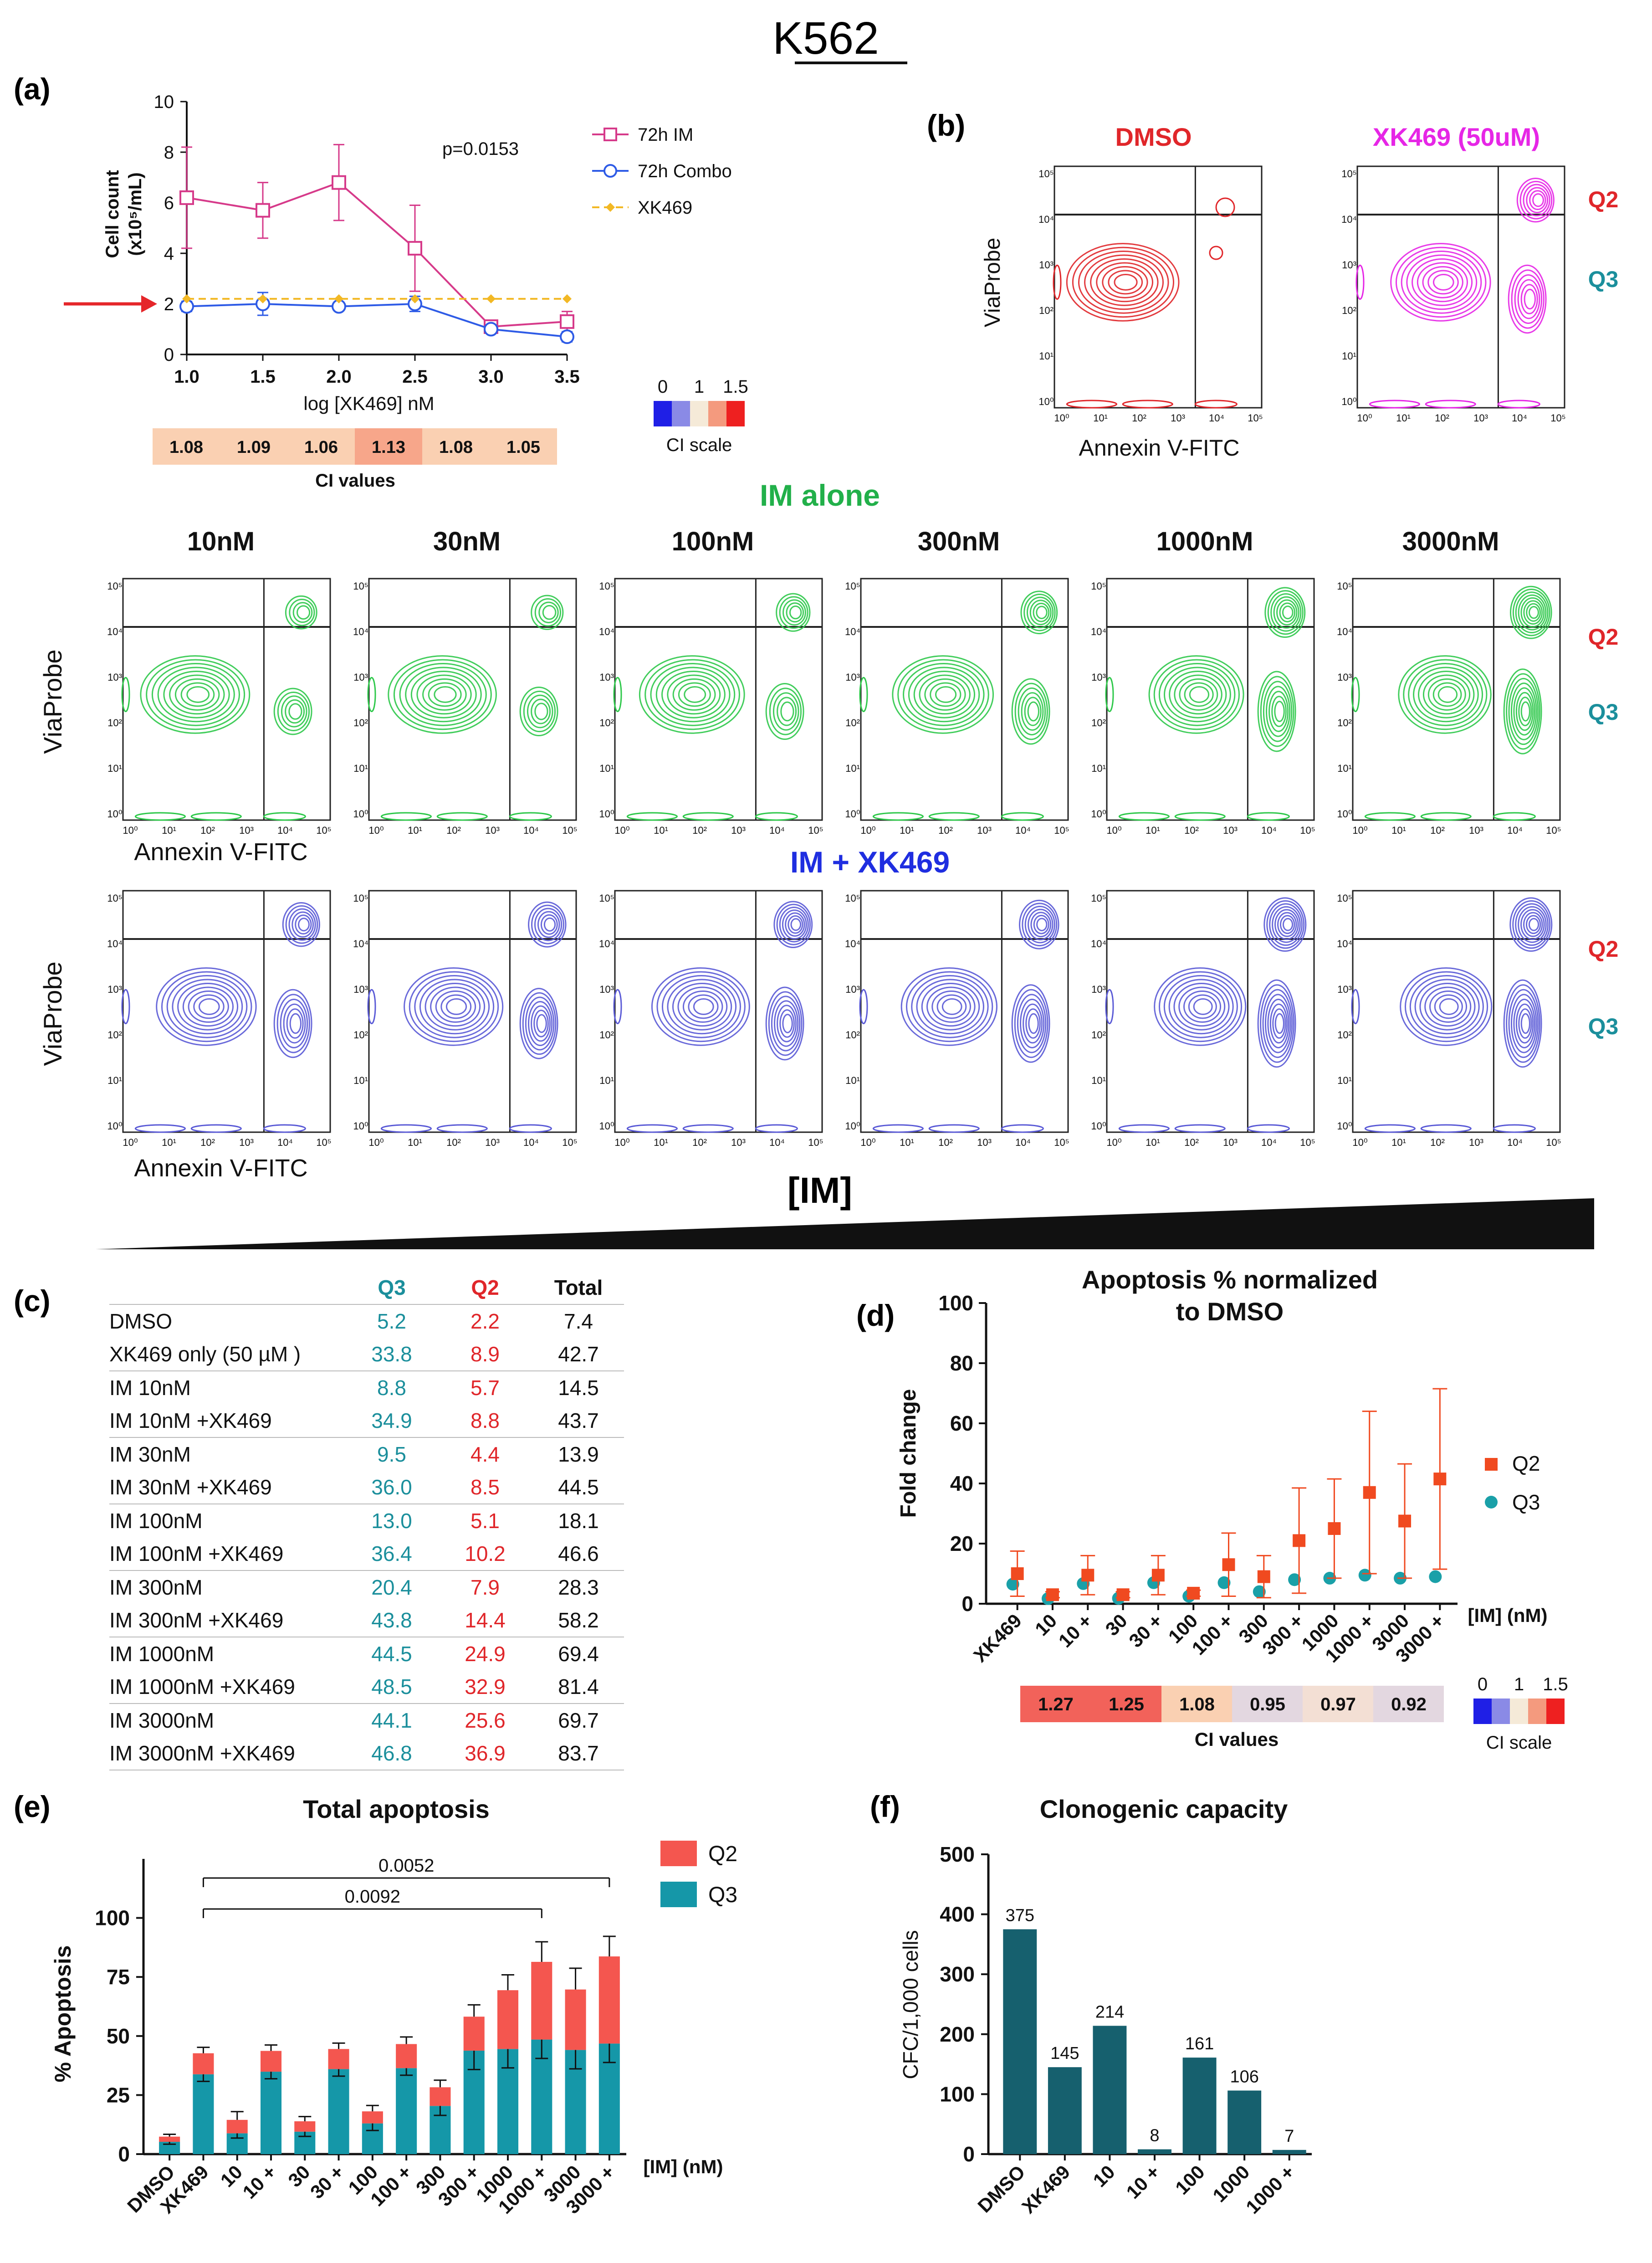 The image size is (1652, 2263). I want to click on combo-heading: IM + XK469, so click(870, 862).